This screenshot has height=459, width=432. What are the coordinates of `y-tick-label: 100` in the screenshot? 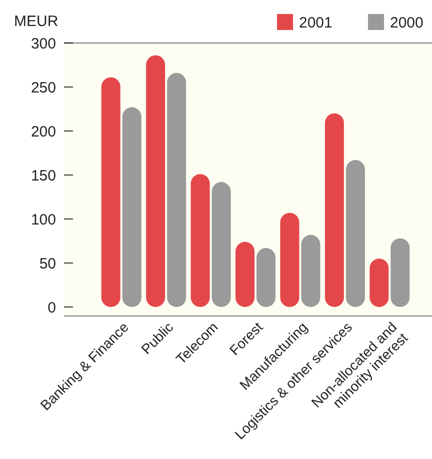 It's located at (43, 219).